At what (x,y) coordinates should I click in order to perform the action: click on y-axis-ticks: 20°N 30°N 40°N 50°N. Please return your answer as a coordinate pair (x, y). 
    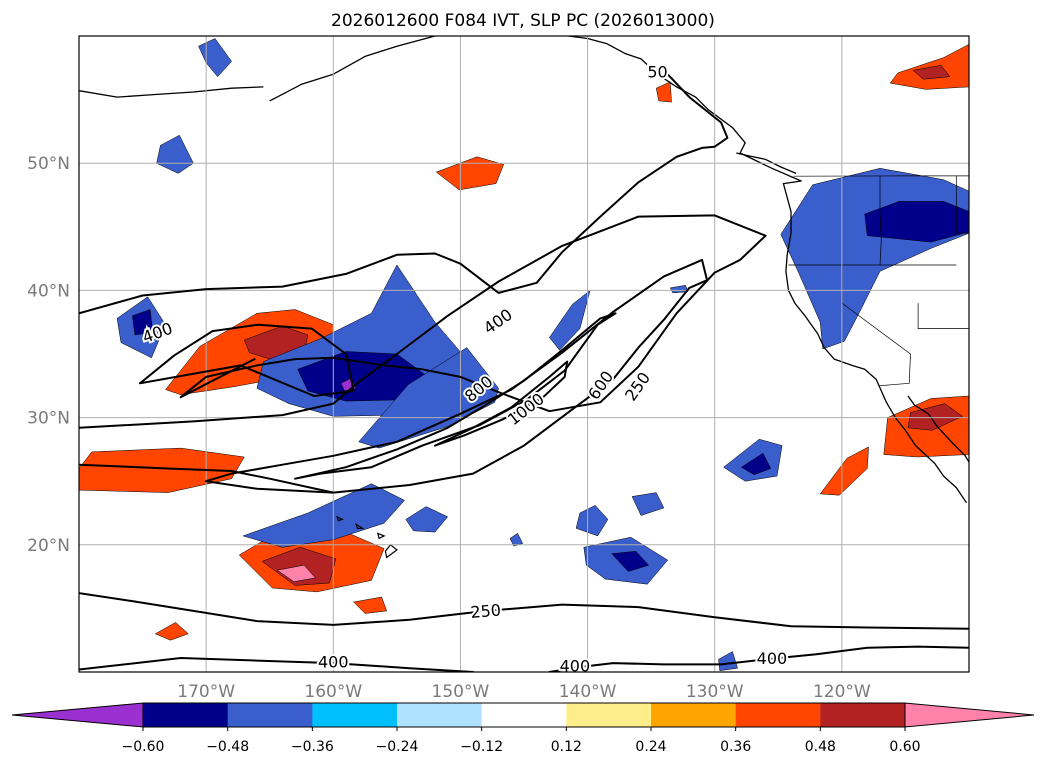
    Looking at the image, I should click on (48, 355).